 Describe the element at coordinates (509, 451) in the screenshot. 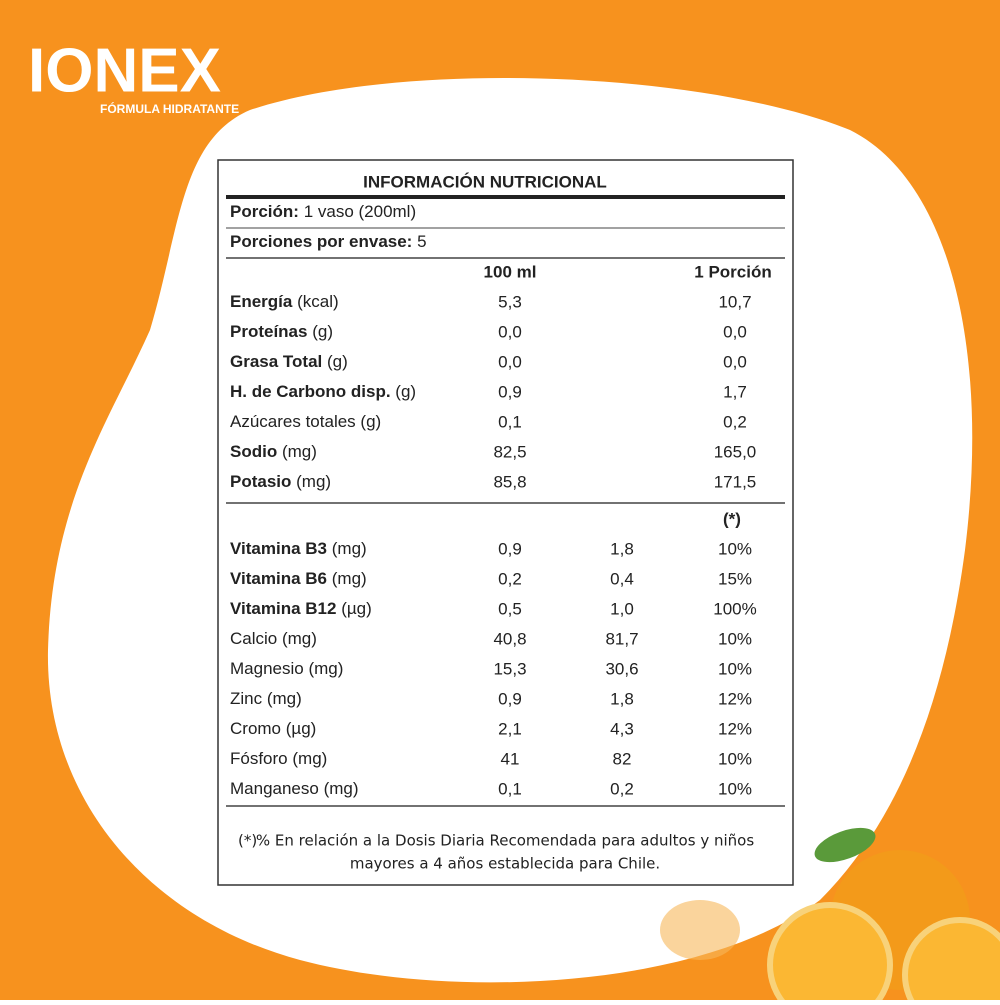

I see `cell: 82,5` at that location.